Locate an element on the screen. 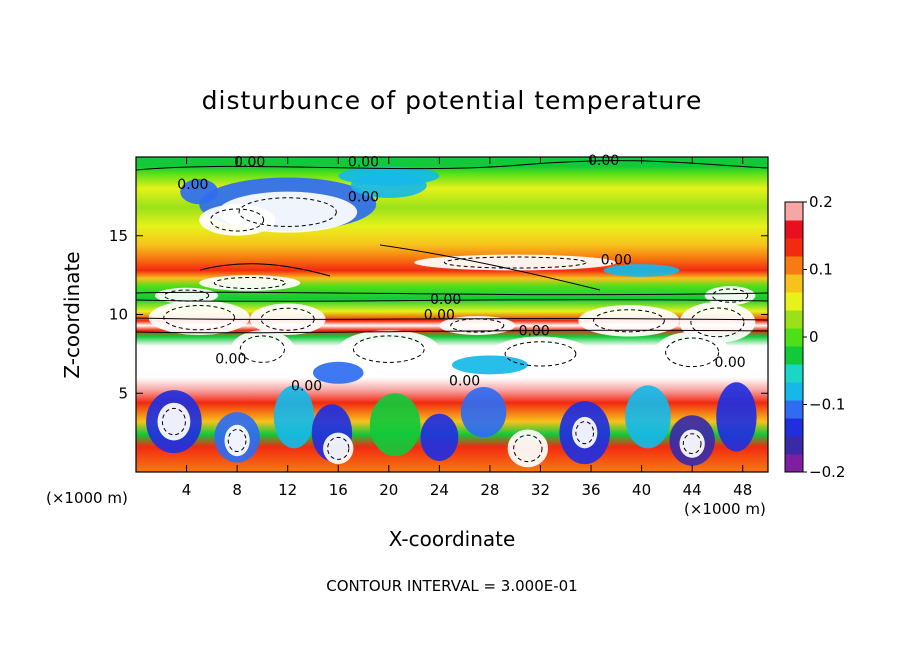  colorbar: 0.2 0.1 0 −0.1 −0.2 is located at coordinates (814, 337).